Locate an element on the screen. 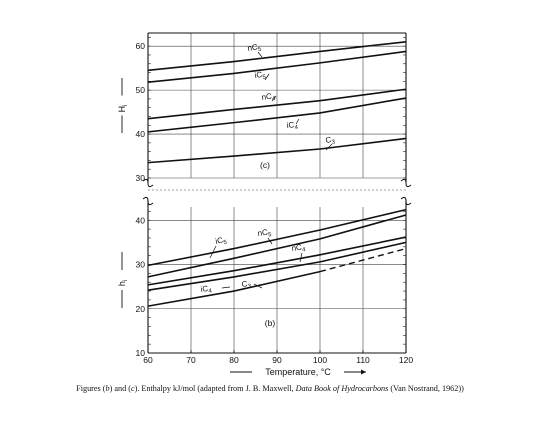  y-tick-label: 50 is located at coordinates (141, 90).